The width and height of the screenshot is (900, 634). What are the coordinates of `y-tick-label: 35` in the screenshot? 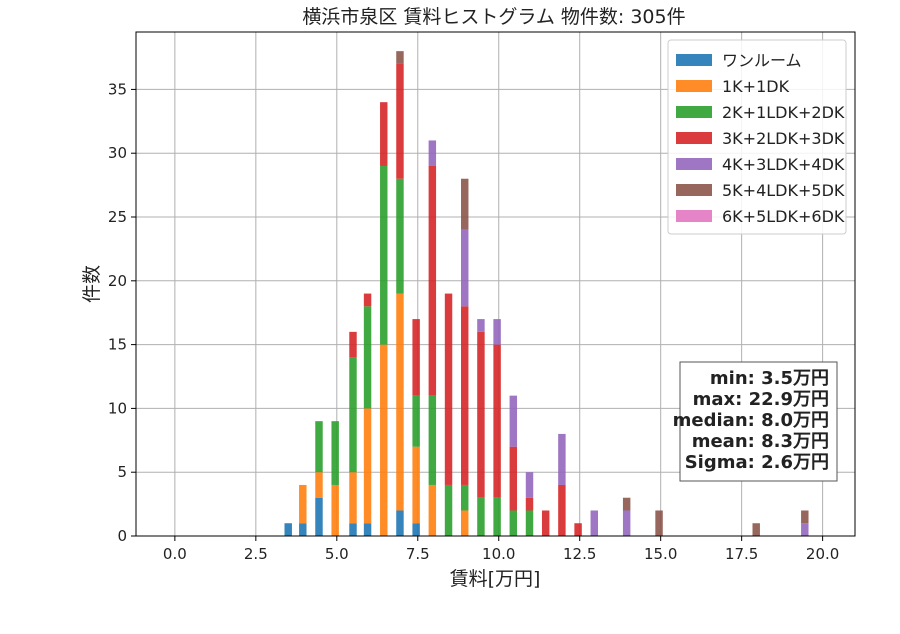 It's located at (117, 89).